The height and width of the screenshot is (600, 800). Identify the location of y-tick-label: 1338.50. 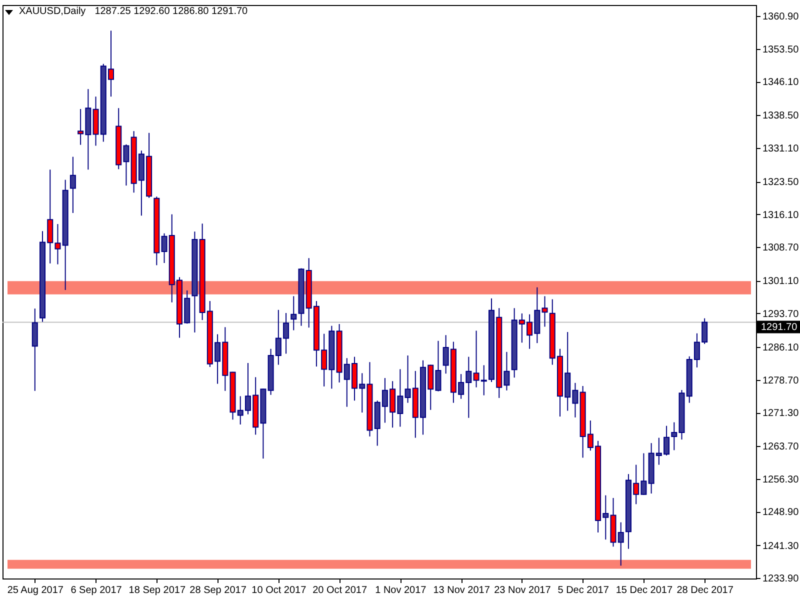
(781, 116).